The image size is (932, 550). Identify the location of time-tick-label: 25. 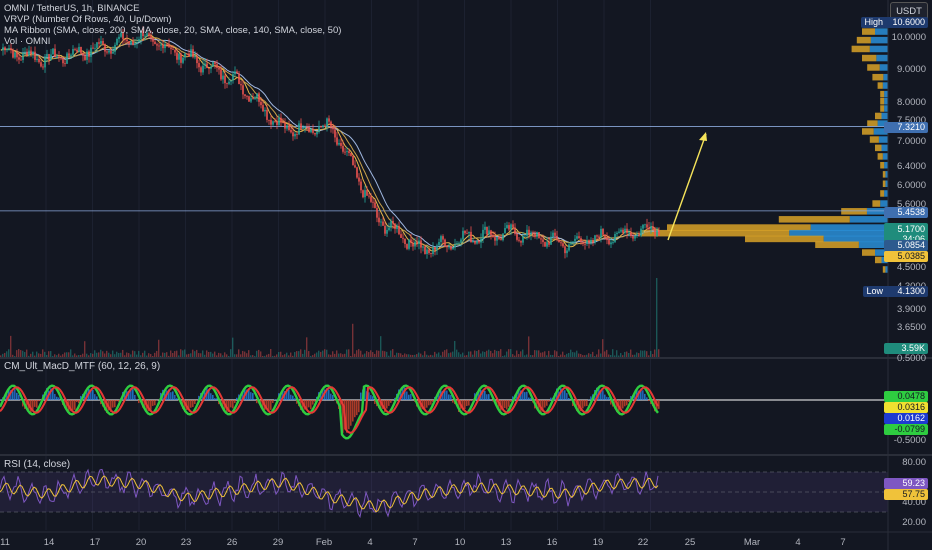
(690, 542).